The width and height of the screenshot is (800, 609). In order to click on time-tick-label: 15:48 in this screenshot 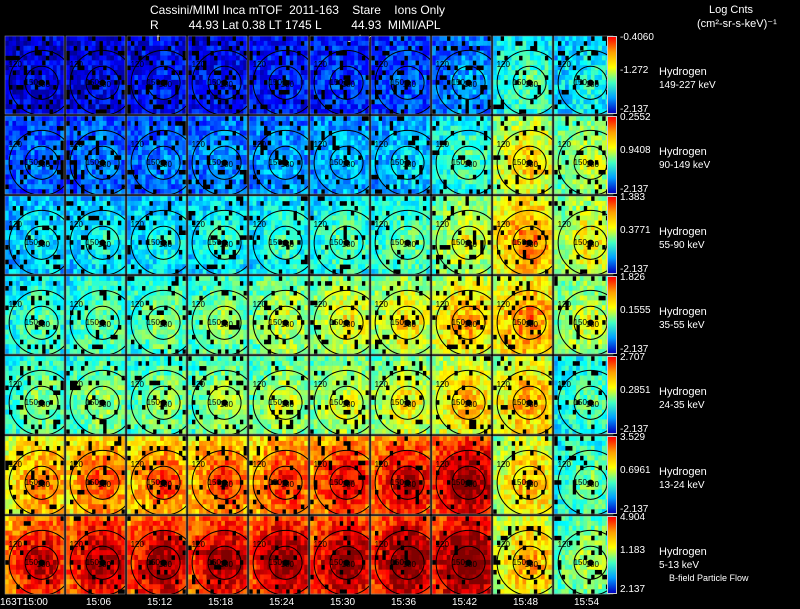, I will do `click(526, 602)`.